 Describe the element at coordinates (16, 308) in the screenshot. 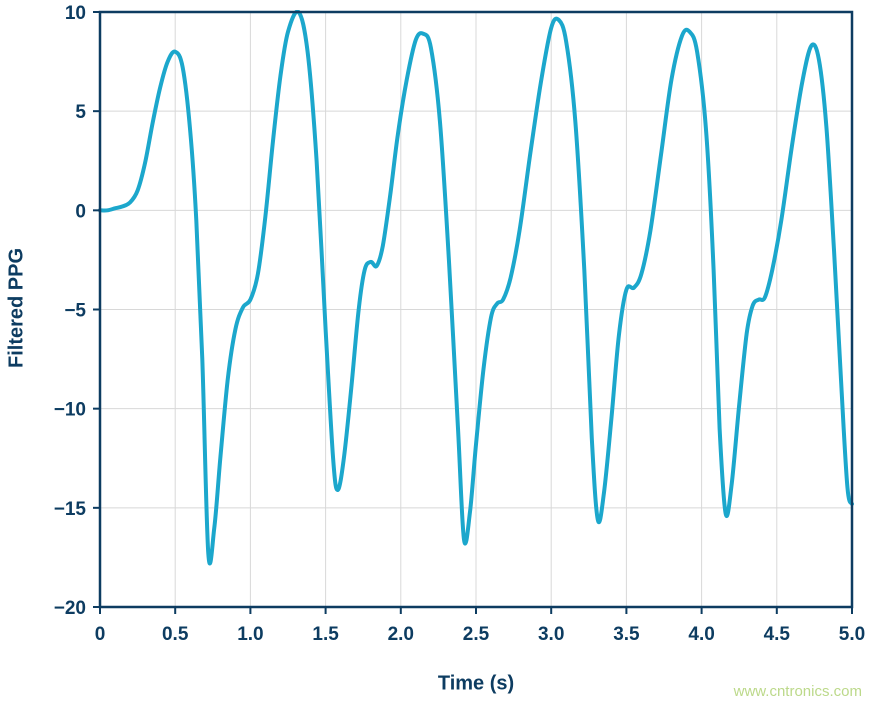

I see `y-axis-title: Filtered PPG` at that location.